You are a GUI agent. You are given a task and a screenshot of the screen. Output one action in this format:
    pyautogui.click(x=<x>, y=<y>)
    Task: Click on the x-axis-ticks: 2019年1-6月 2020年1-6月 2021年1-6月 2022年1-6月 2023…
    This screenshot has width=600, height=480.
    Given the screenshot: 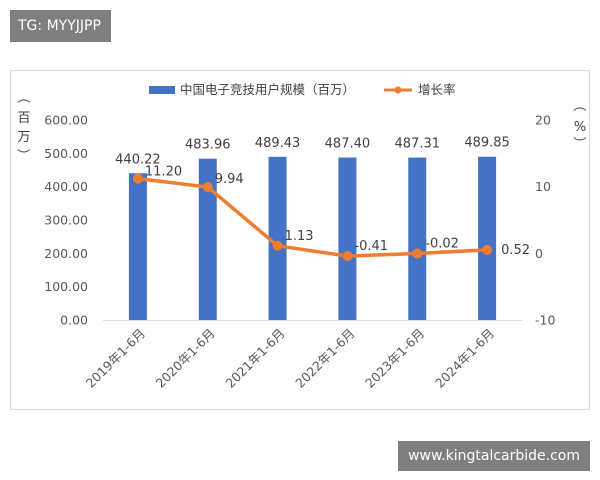 What is the action you would take?
    pyautogui.click(x=290, y=358)
    